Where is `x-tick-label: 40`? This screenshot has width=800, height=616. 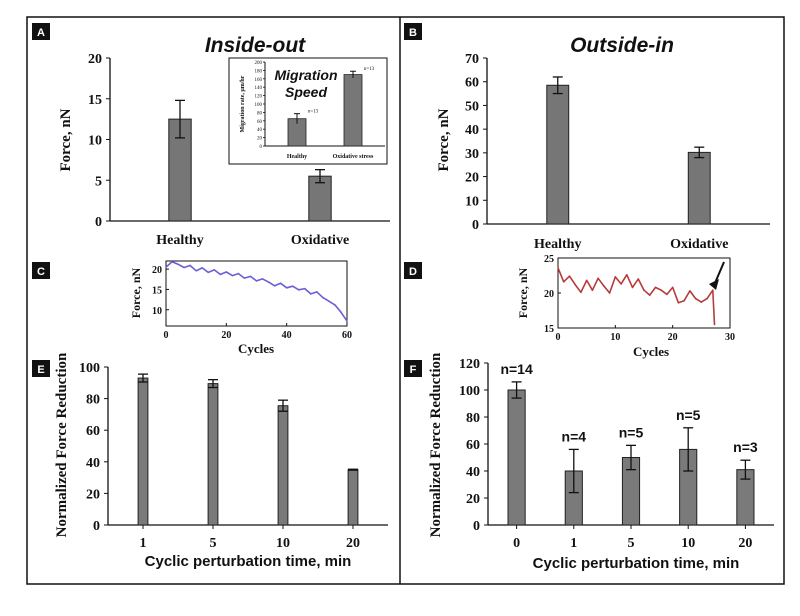 x-tick-label: 40 is located at coordinates (287, 335).